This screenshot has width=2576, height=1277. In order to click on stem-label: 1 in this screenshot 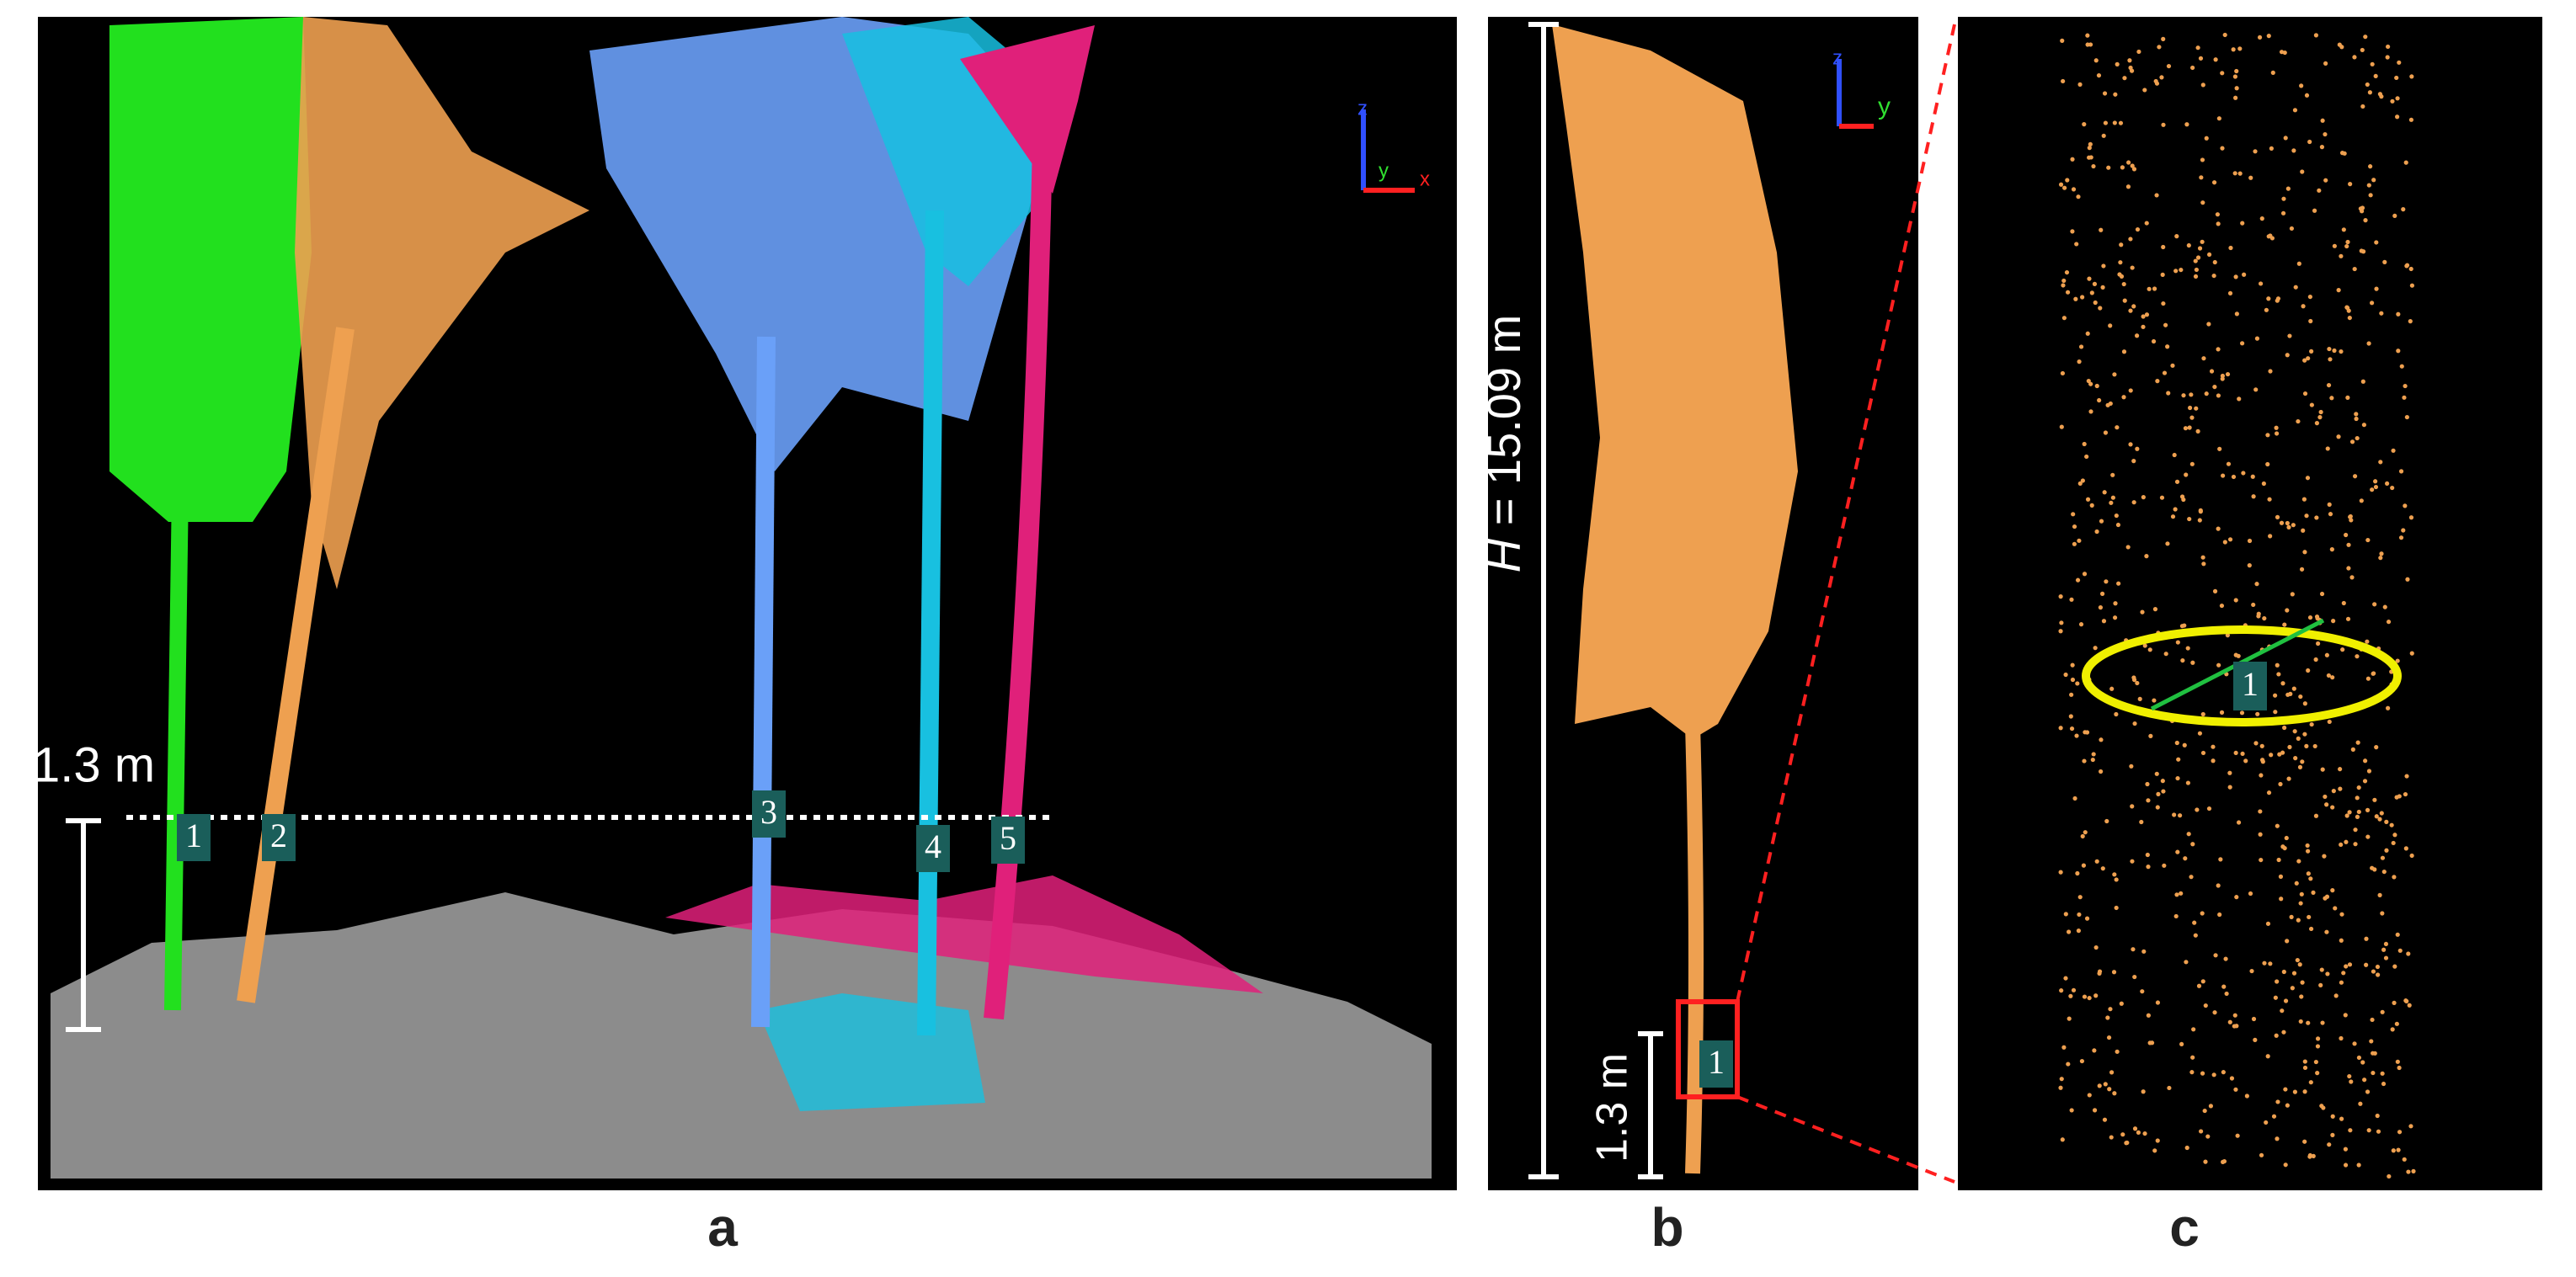, I will do `click(1716, 1062)`.